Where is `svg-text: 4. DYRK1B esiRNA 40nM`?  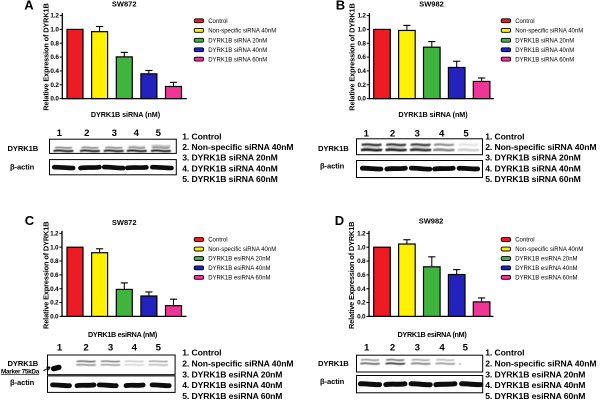
svg-text: 4. DYRK1B esiRNA 40nM is located at coordinates (232, 385).